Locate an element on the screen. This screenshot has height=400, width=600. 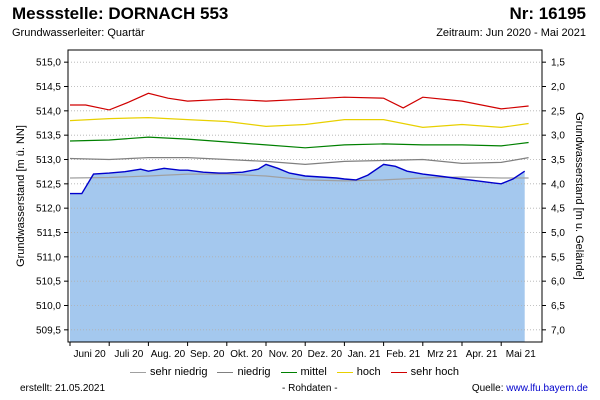
series-line-sehr-niedrig is located at coordinates (299, 177).